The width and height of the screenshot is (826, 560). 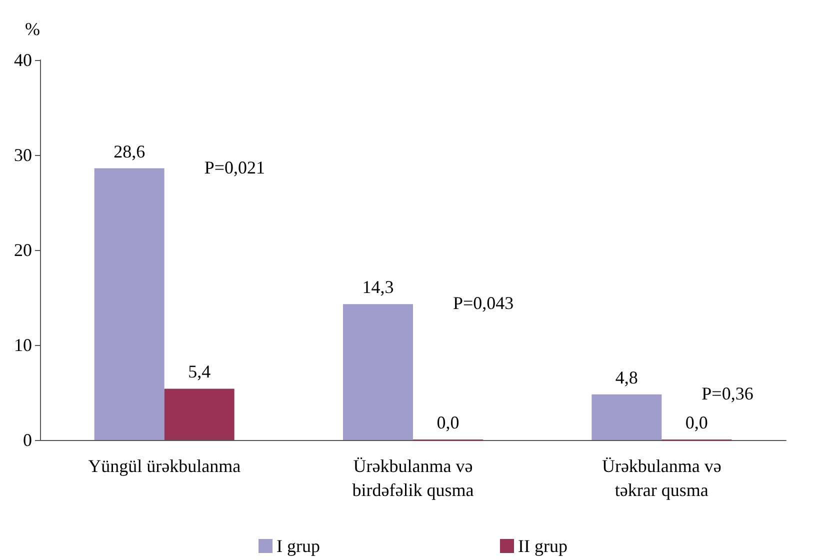 What do you see at coordinates (23, 155) in the screenshot?
I see `y-tick-label: 30` at bounding box center [23, 155].